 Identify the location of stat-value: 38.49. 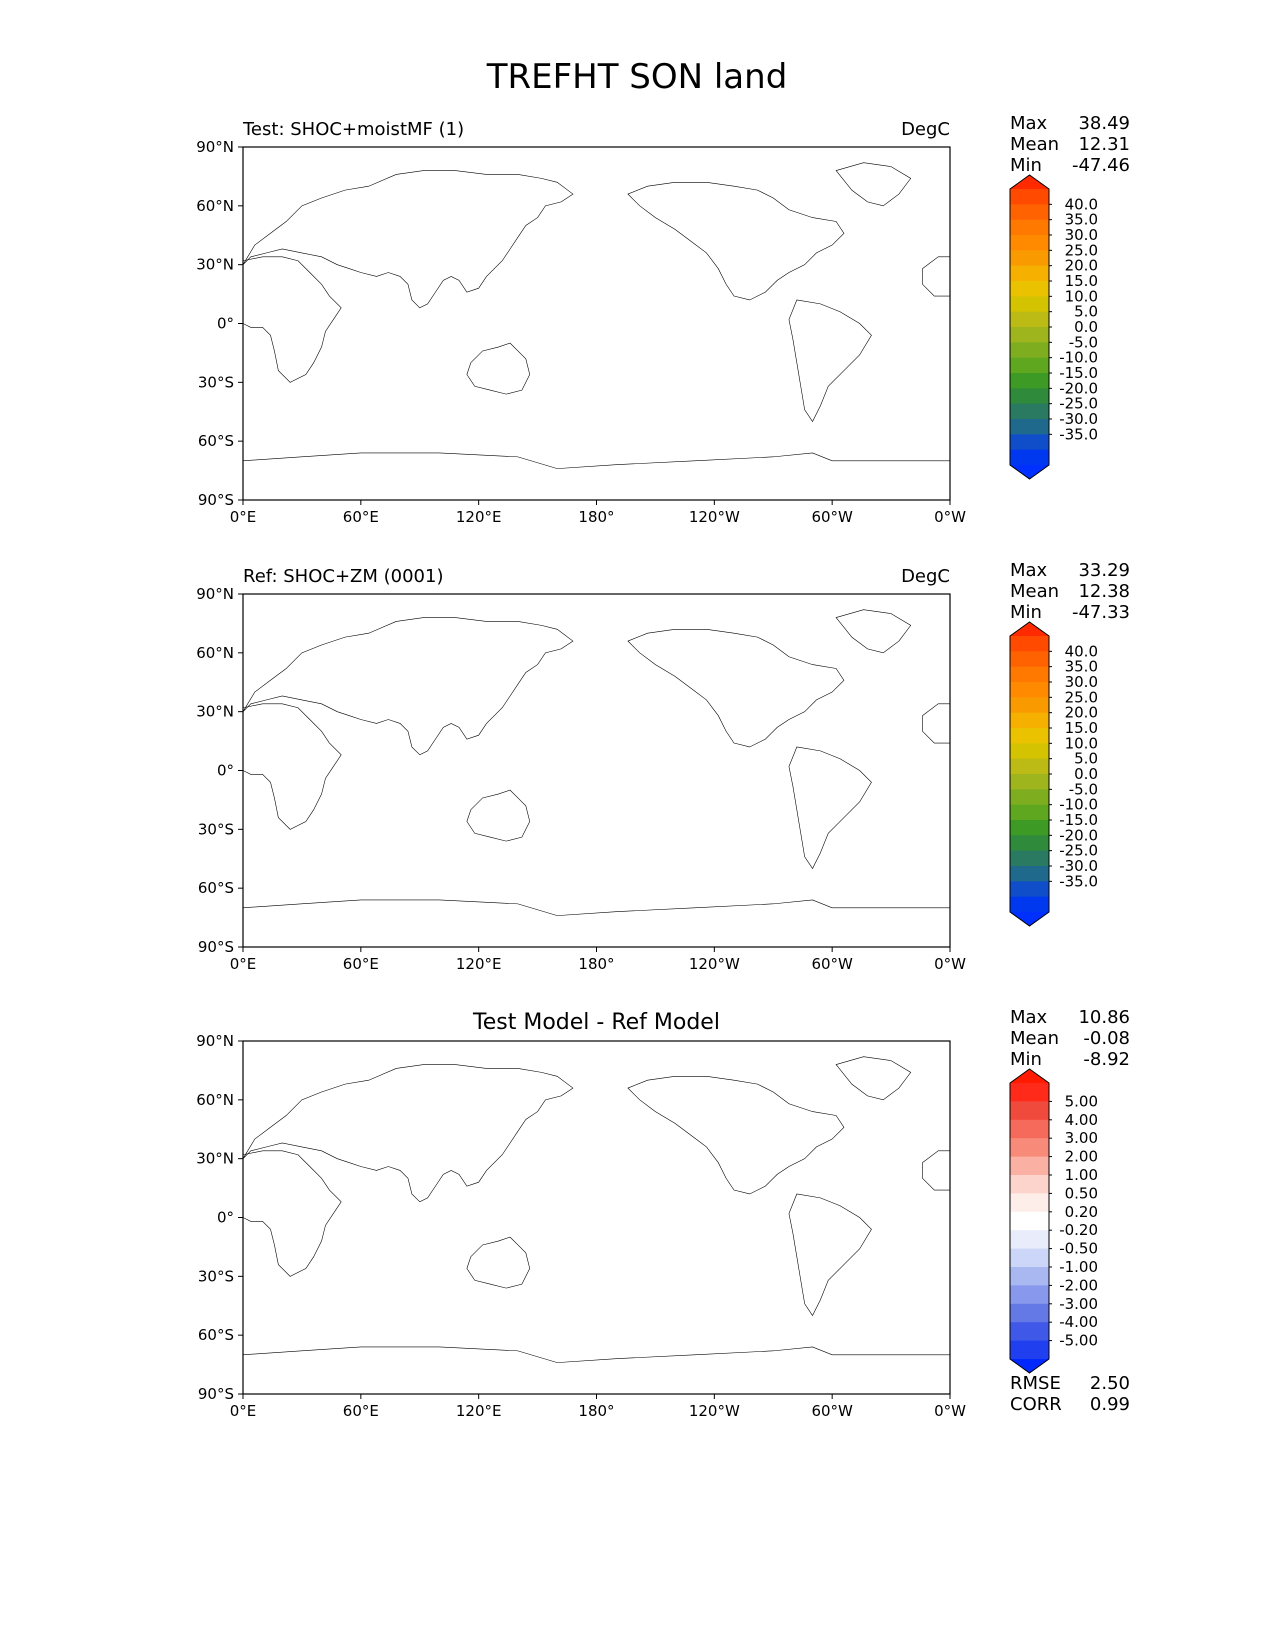
(1104, 123).